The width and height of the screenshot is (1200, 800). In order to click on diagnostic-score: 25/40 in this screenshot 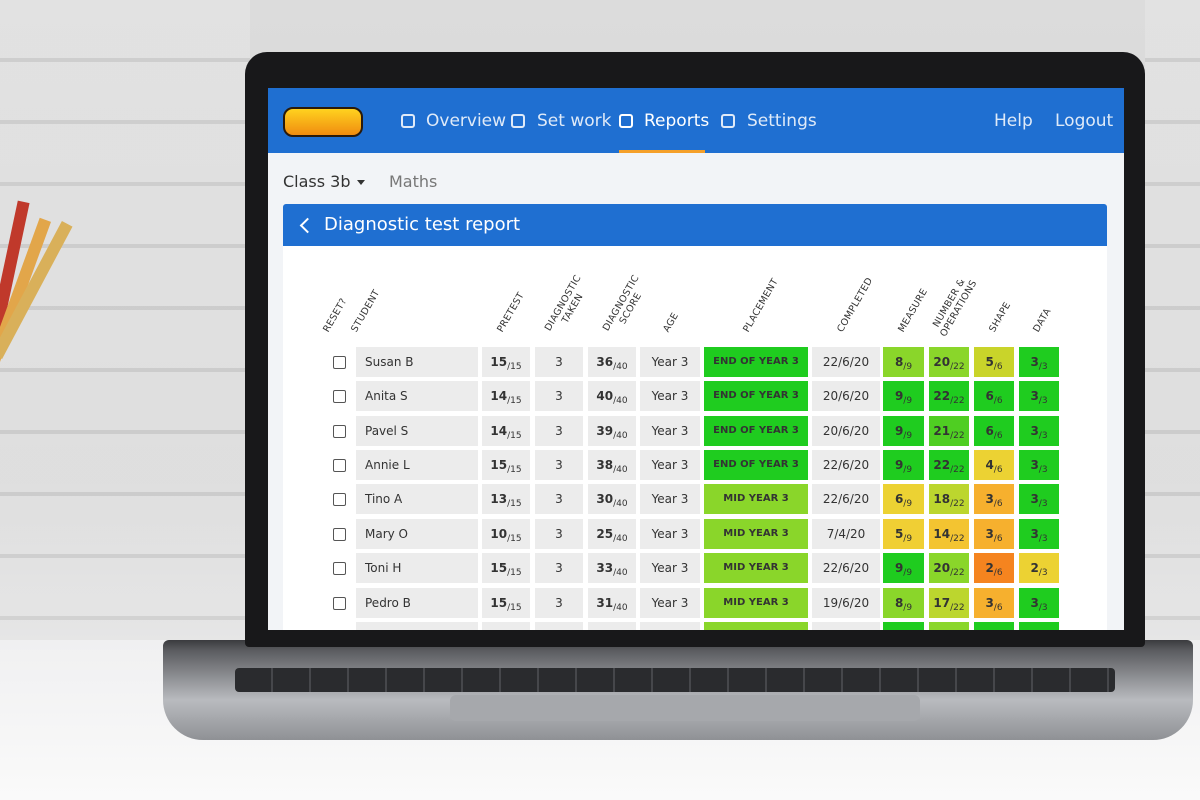, I will do `click(612, 534)`.